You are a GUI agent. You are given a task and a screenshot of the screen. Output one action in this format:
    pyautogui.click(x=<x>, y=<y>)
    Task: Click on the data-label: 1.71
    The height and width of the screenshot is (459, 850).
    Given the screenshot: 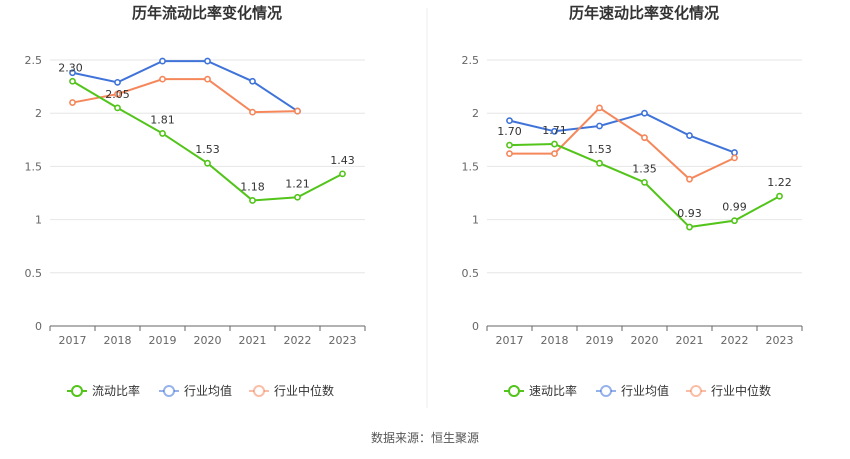 What is the action you would take?
    pyautogui.click(x=554, y=130)
    